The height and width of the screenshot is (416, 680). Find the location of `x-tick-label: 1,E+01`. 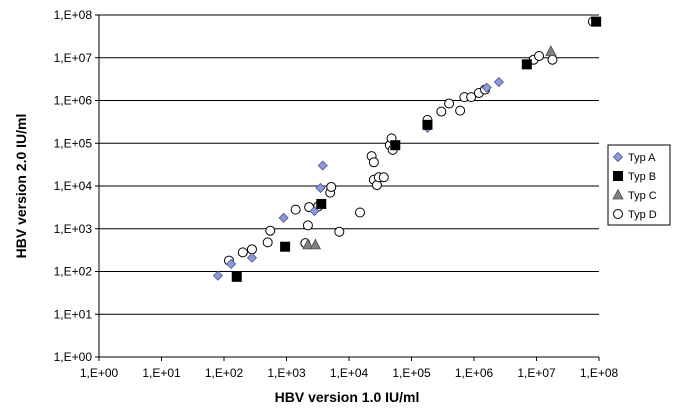

x-tick-label: 1,E+01 is located at coordinates (161, 373).